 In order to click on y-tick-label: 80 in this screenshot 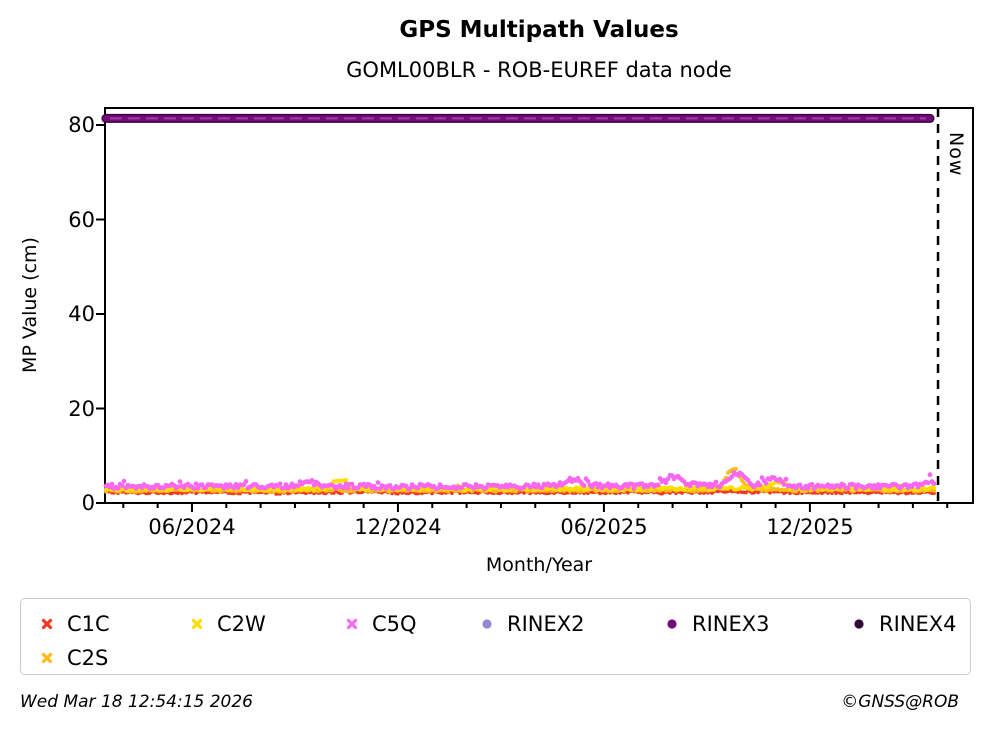, I will do `click(81, 125)`.